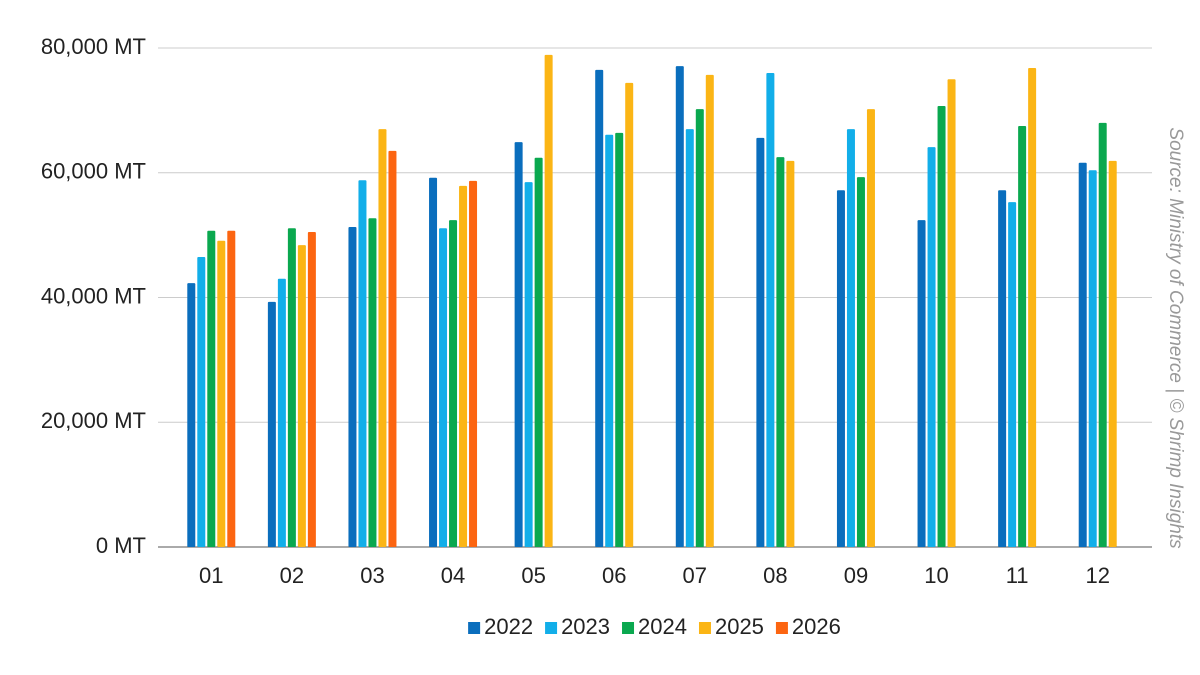 This screenshot has width=1200, height=675. What do you see at coordinates (856, 575) in the screenshot?
I see `x-tick-label: 09` at bounding box center [856, 575].